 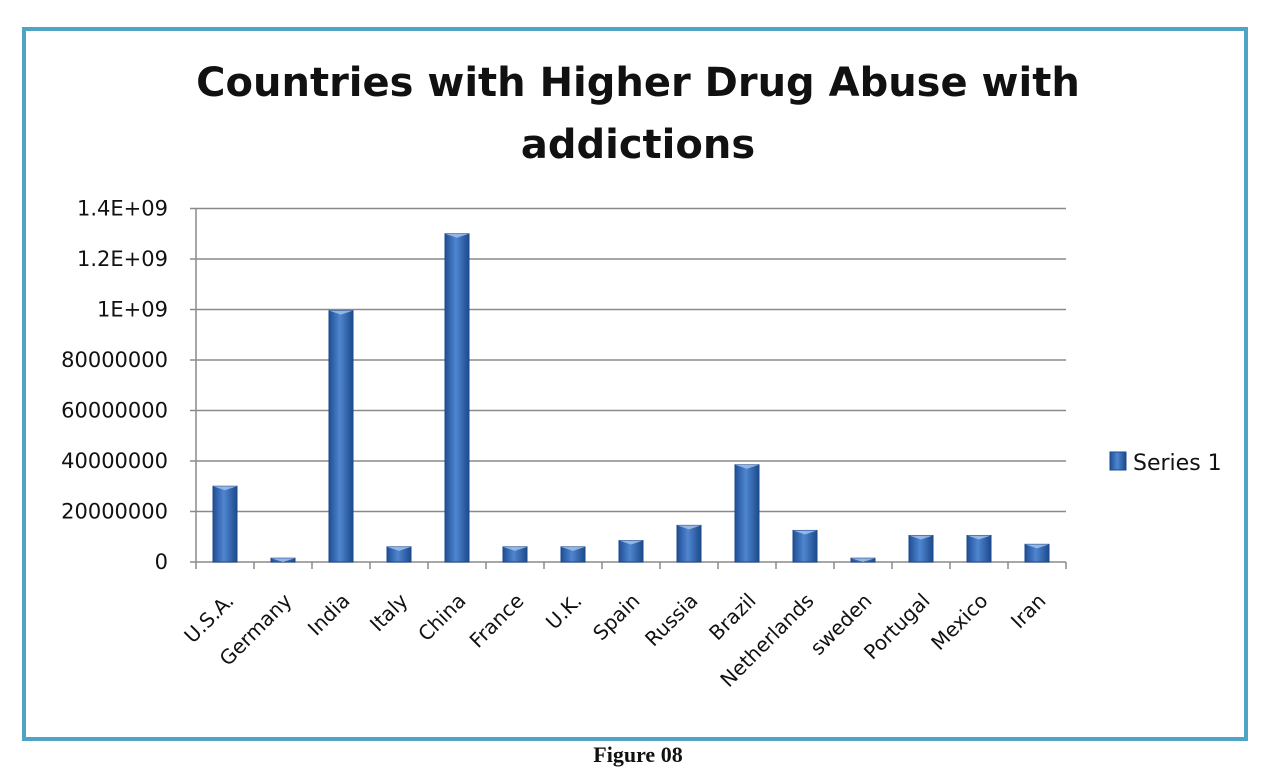 I want to click on x-tick-label: Russia, so click(x=671, y=620).